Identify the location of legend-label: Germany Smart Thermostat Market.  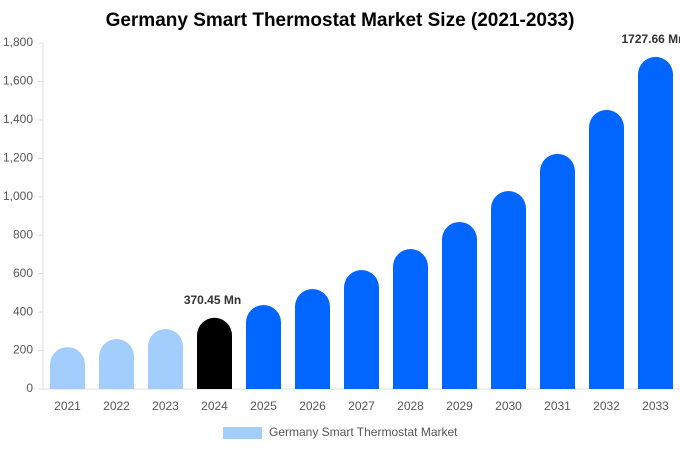
(363, 432).